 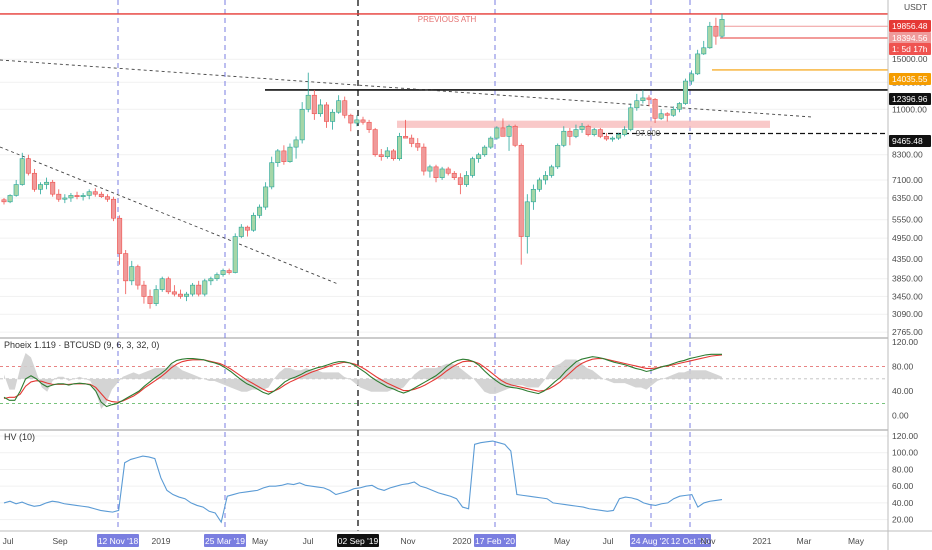 I want to click on price-tag-label: 9465.48, so click(x=907, y=141).